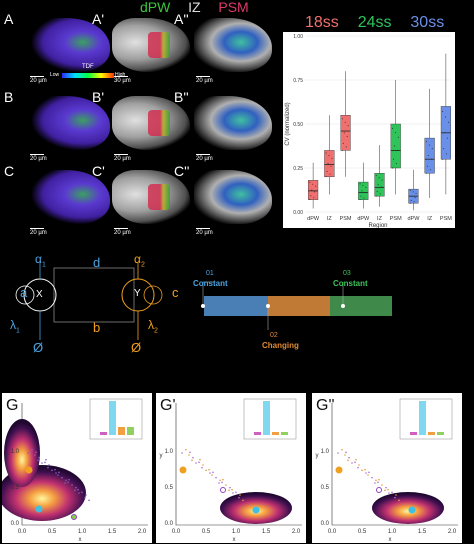 This screenshot has width=474, height=544. Describe the element at coordinates (71, 45) in the screenshot. I see `microscopy-panel-a` at that location.